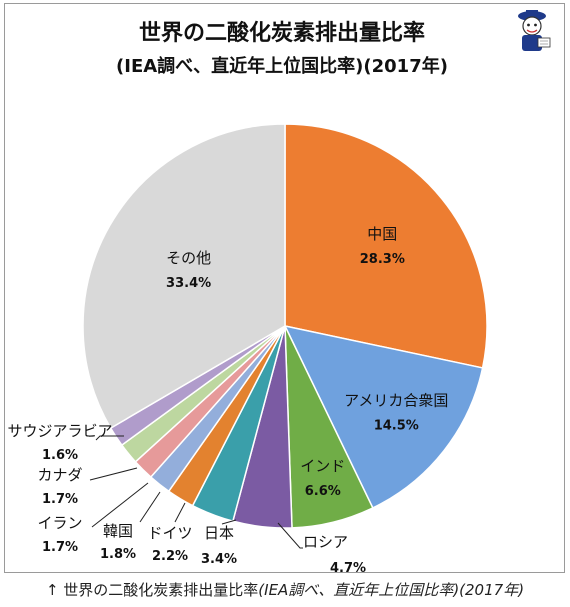 The image size is (570, 607). What do you see at coordinates (322, 466) in the screenshot?
I see `slice-label: インド` at bounding box center [322, 466].